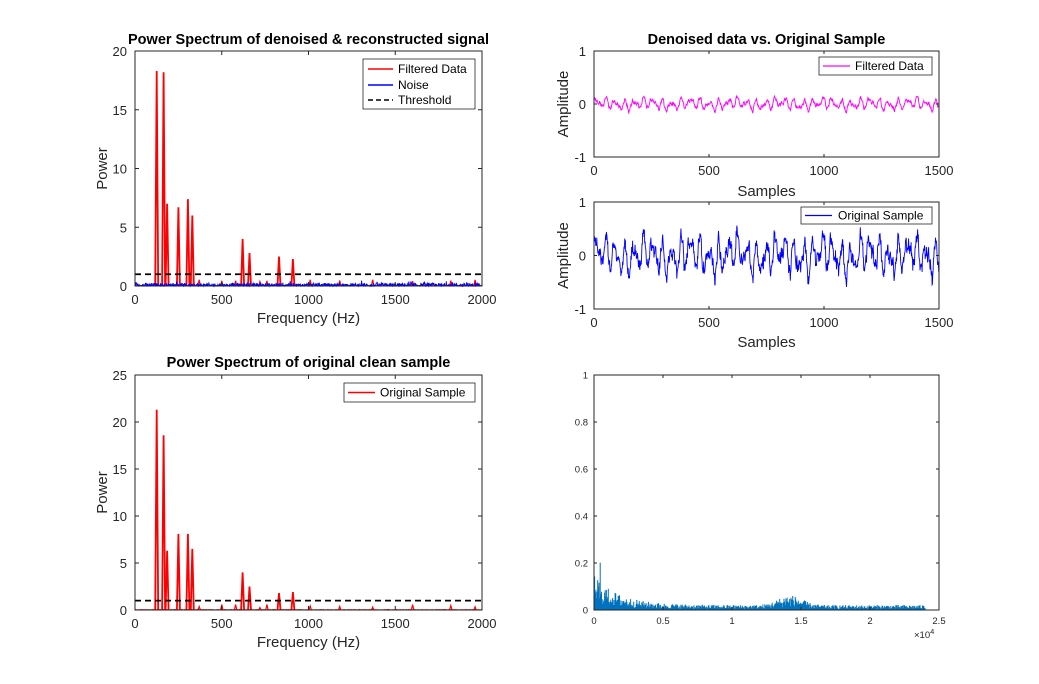  What do you see at coordinates (305, 175) in the screenshot?
I see `axis-ticks: 0 500 1000 1500 2000 0 5 10 15 20` at bounding box center [305, 175].